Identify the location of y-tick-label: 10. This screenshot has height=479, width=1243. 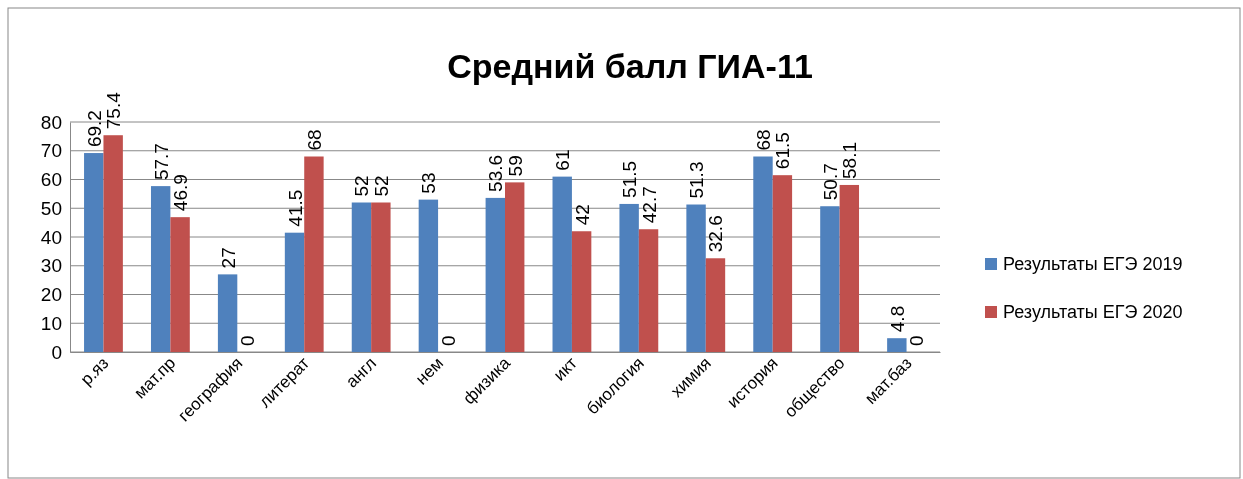
(51, 323).